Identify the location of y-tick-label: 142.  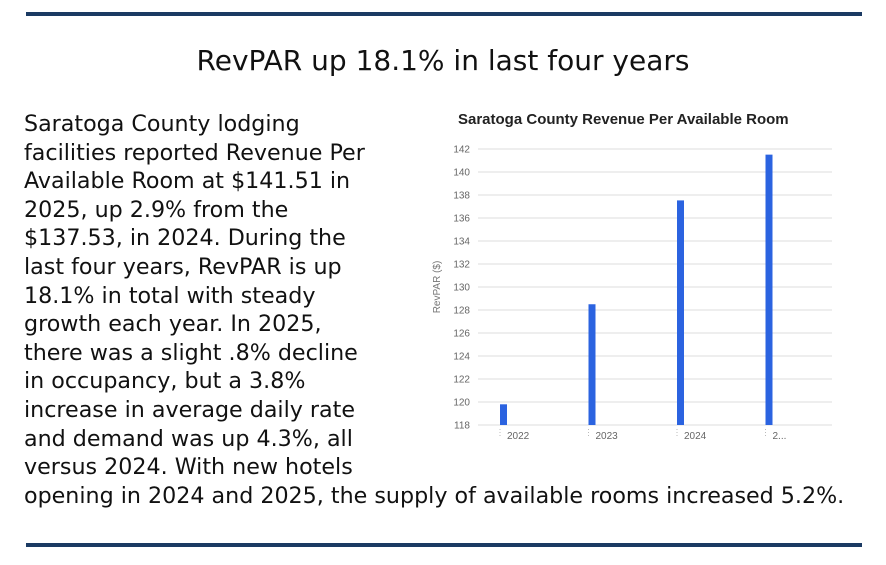
(461, 150).